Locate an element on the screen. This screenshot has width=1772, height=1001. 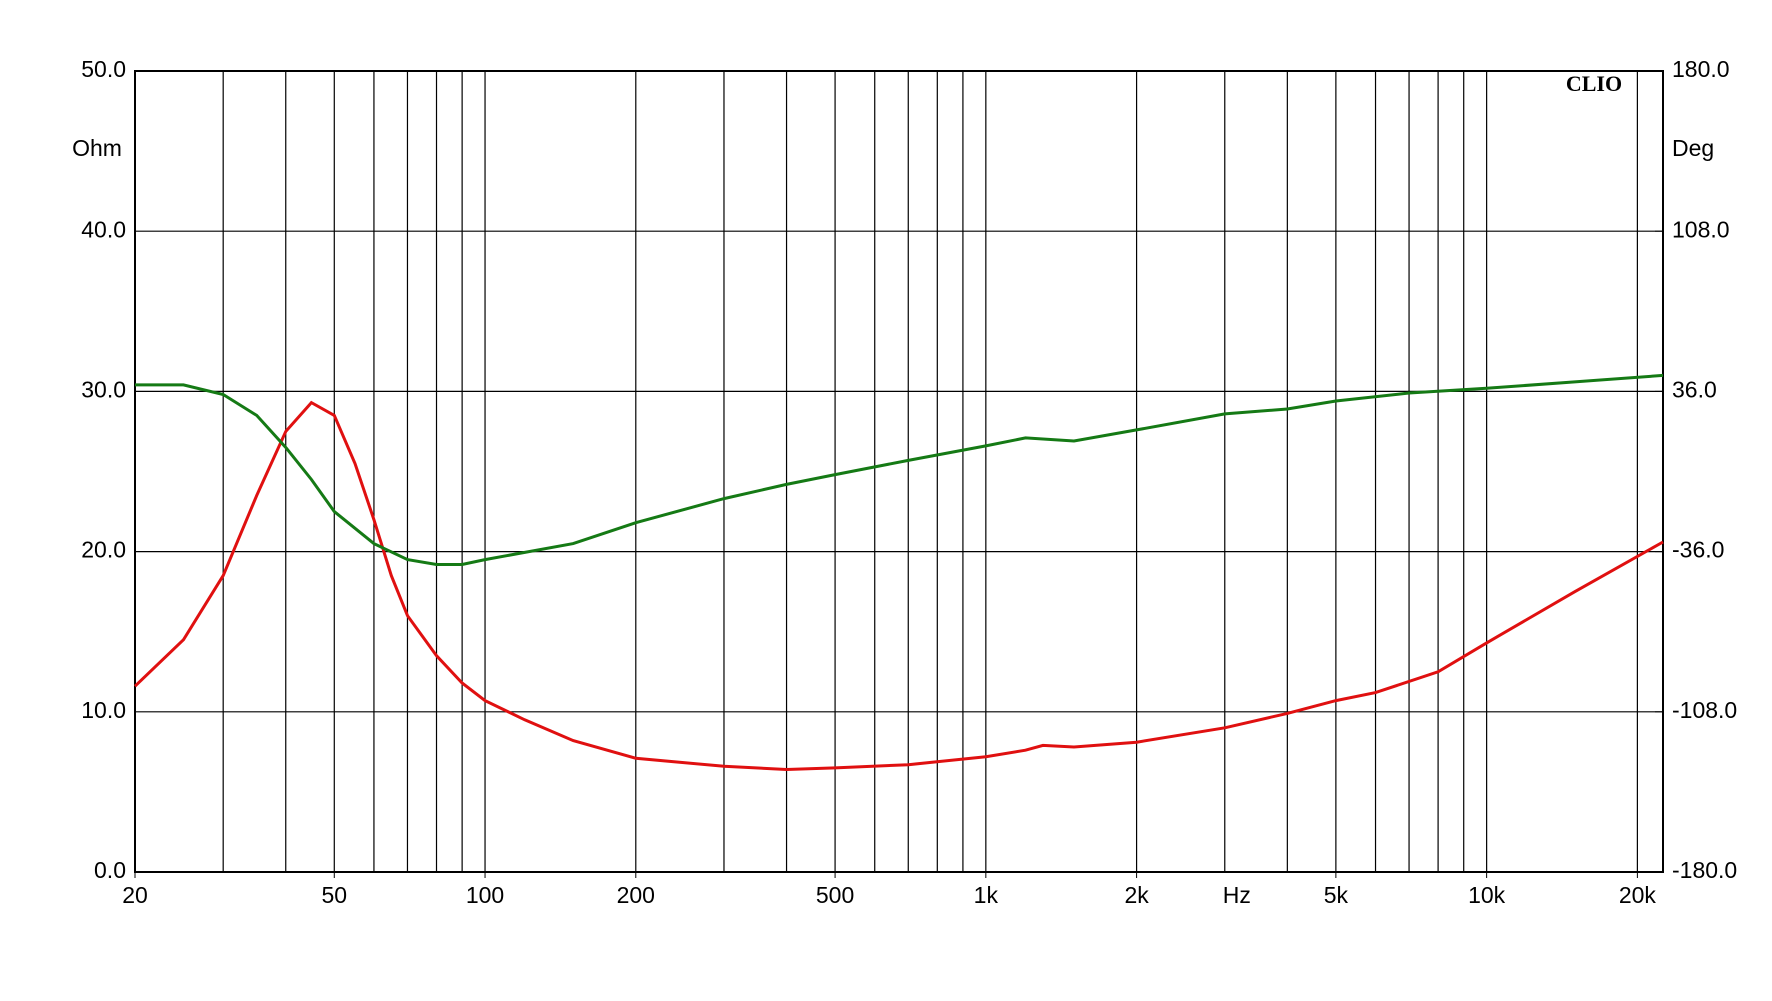
y2-axis-label: Deg is located at coordinates (1693, 148).